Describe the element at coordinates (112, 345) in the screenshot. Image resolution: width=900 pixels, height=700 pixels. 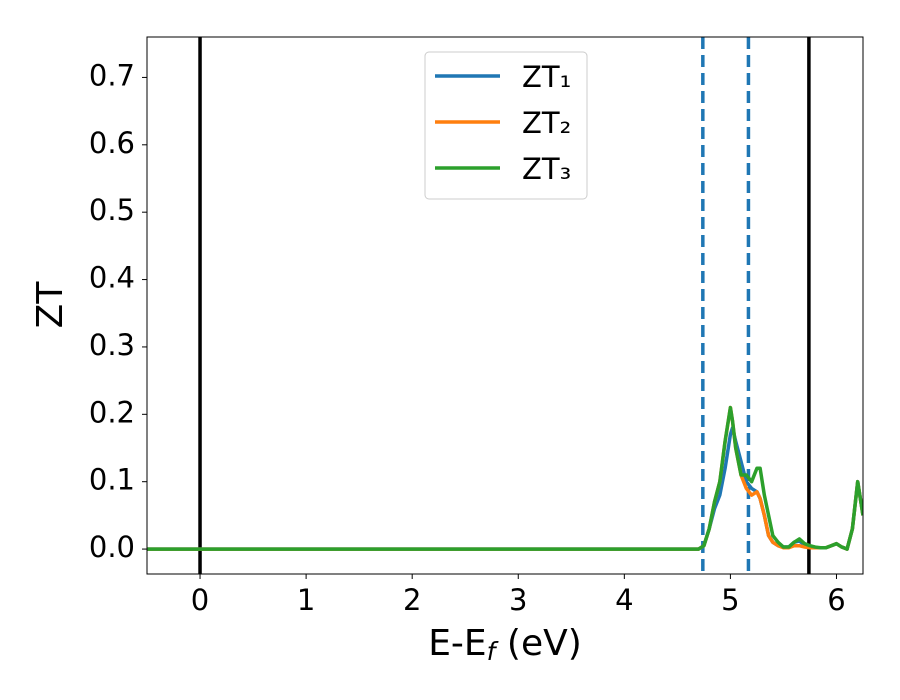
I see `y-tick-label: 0.3` at that location.